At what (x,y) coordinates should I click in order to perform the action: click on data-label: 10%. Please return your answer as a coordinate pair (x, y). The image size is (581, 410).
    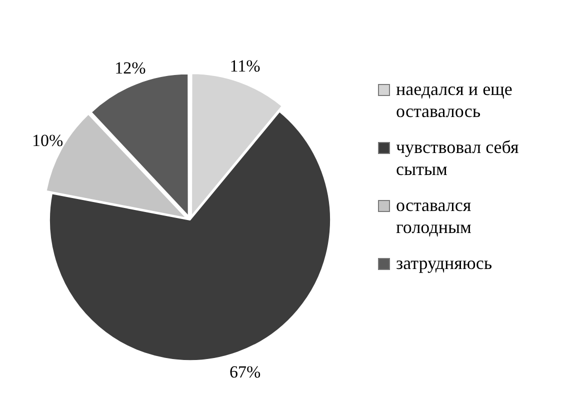
    Looking at the image, I should click on (48, 140).